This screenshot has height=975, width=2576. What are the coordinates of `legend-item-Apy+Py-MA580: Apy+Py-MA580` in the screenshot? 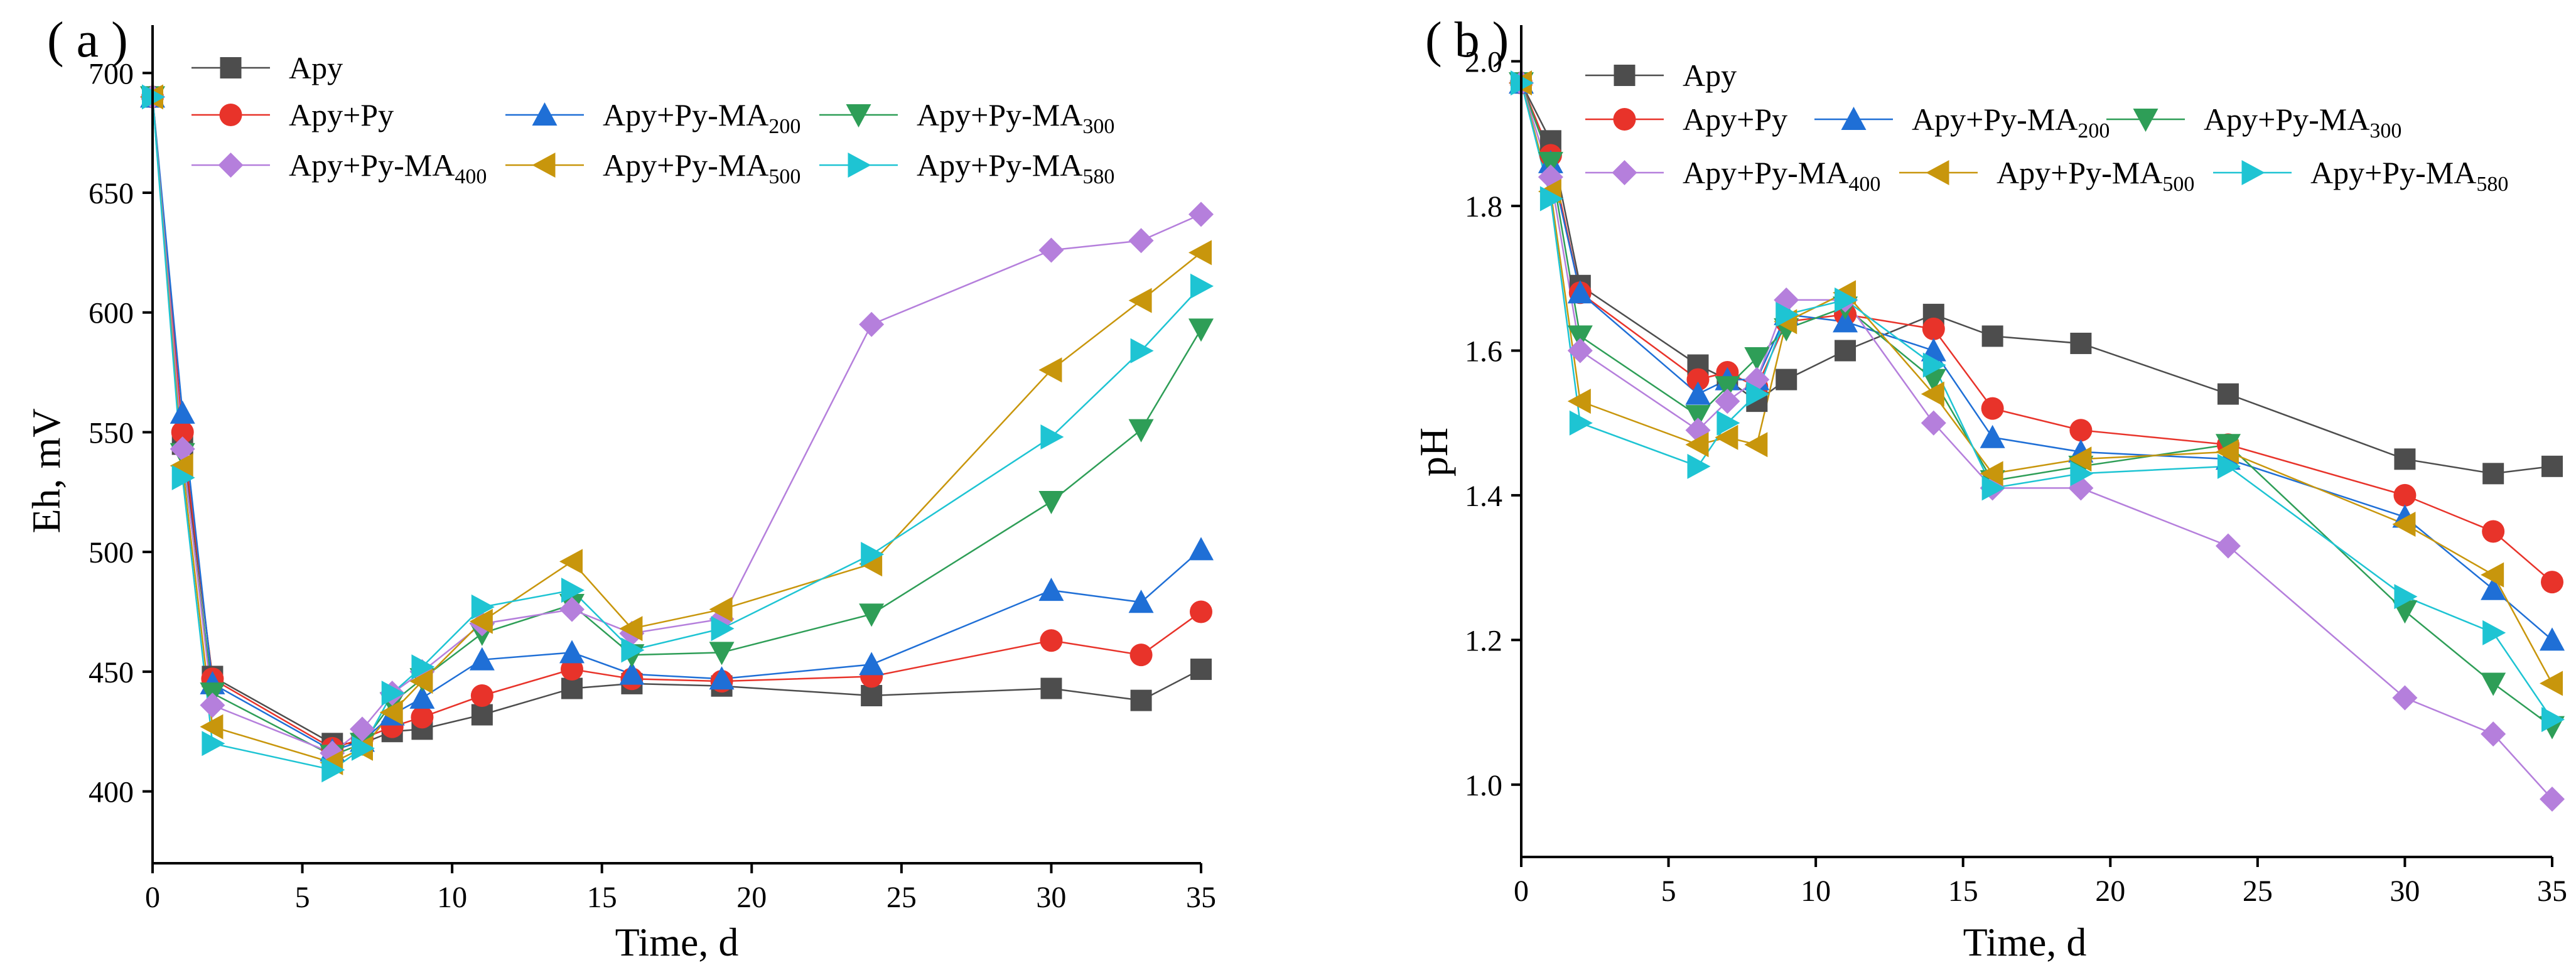 It's located at (967, 168).